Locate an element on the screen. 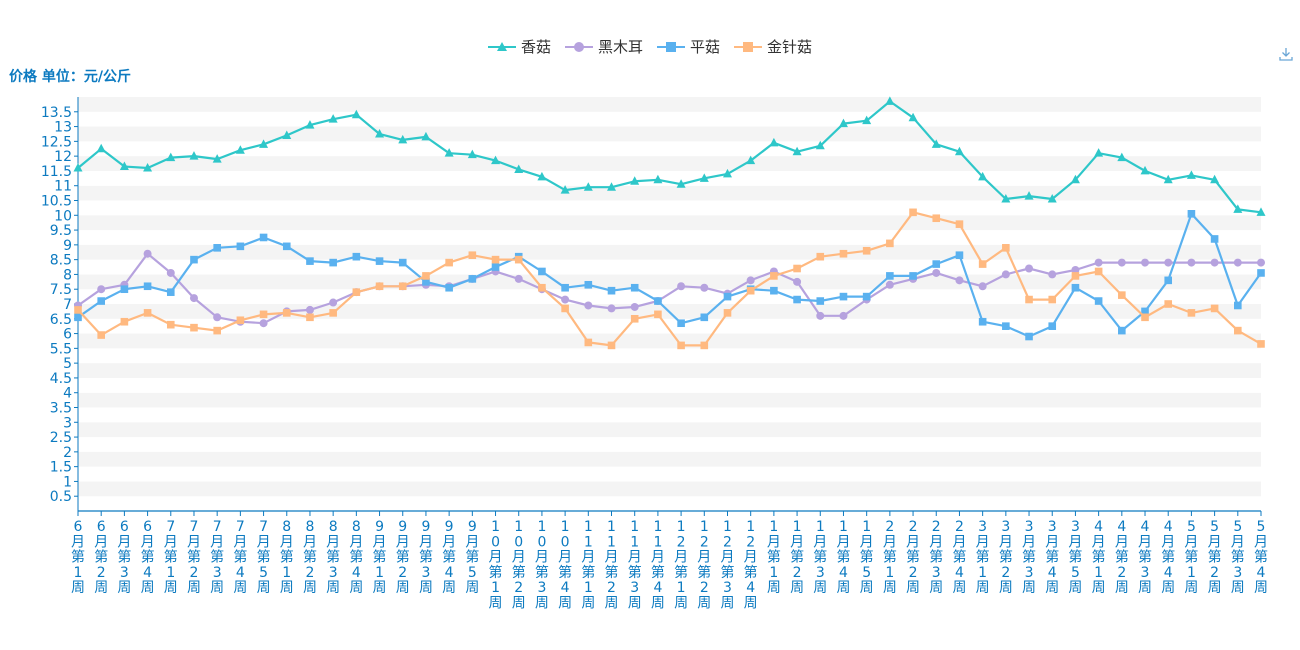 The height and width of the screenshot is (650, 1300). legend-item-香菇: 香菇 is located at coordinates (519, 46).